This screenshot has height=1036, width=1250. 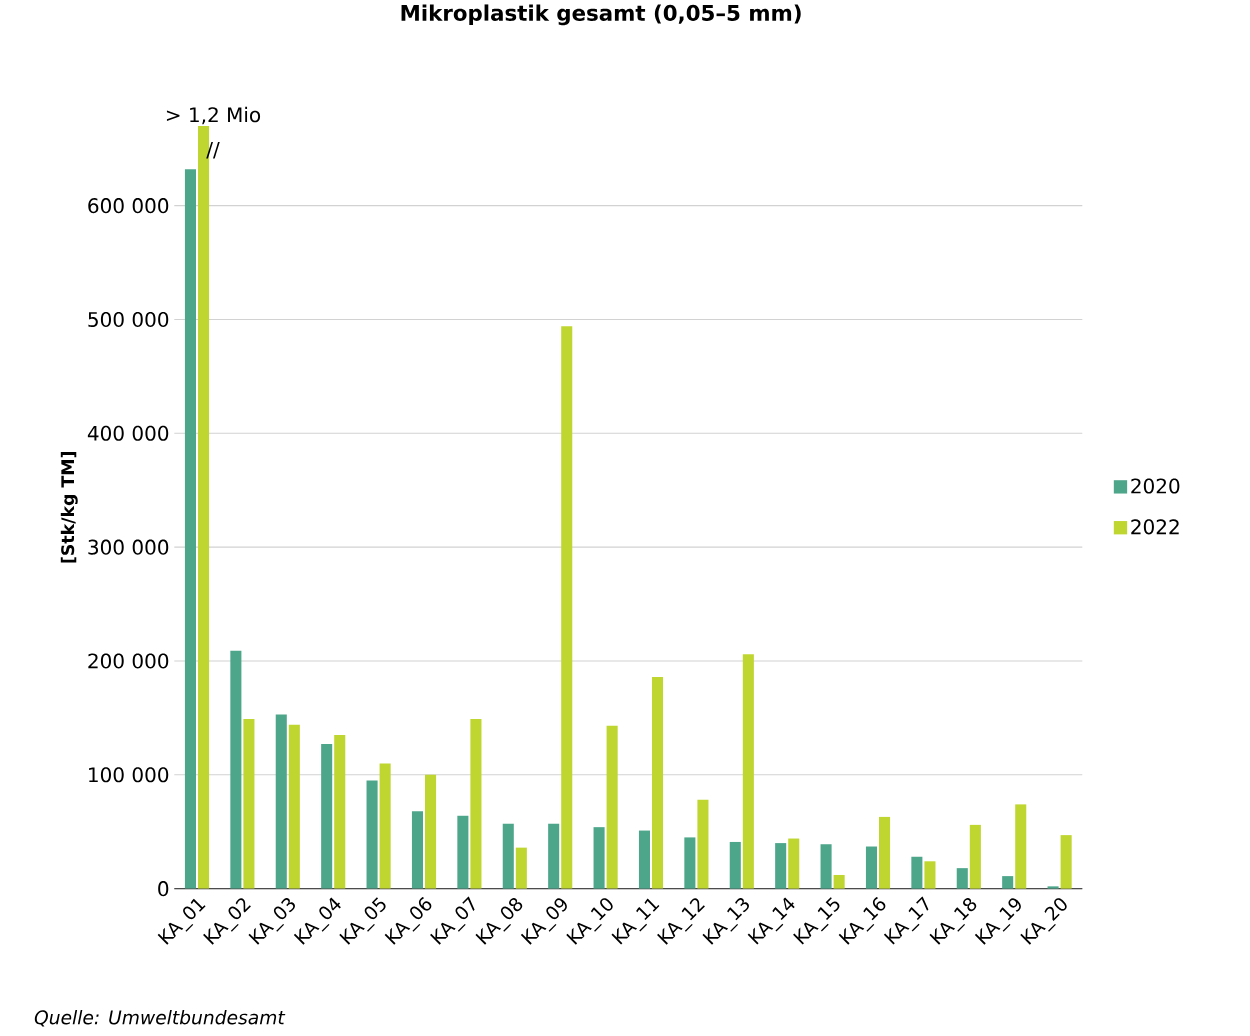 What do you see at coordinates (128, 433) in the screenshot?
I see `y-tick-label: 400 000` at bounding box center [128, 433].